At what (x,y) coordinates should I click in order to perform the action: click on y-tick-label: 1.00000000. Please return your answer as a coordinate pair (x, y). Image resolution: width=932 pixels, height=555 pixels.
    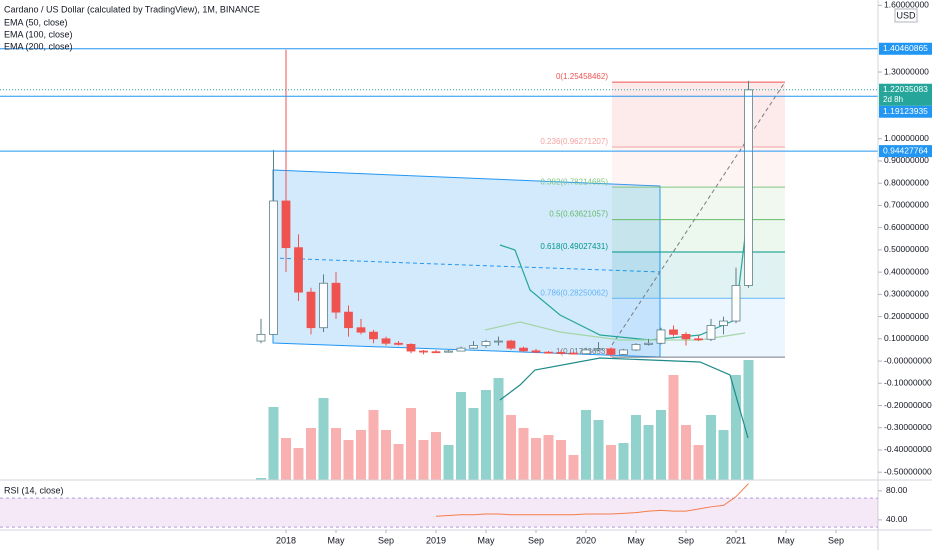
    Looking at the image, I should click on (906, 138).